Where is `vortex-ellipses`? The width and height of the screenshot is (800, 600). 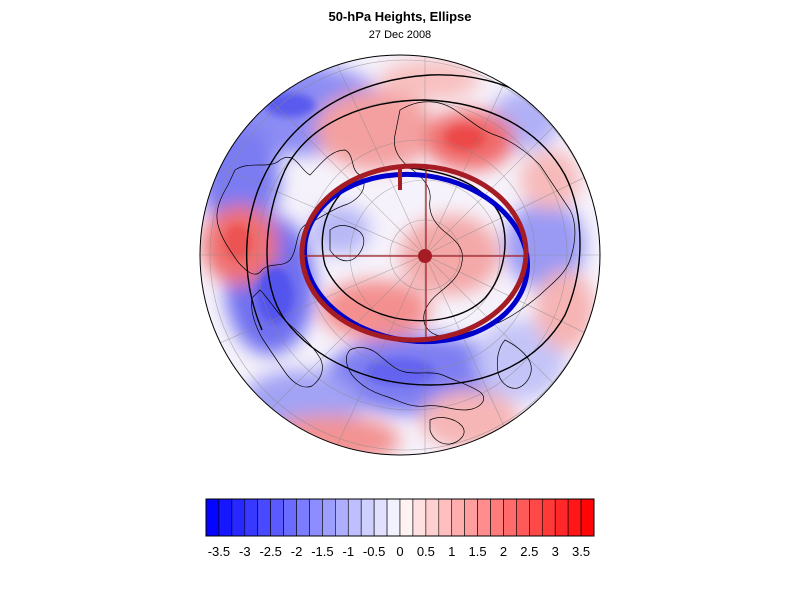
vortex-ellipses is located at coordinates (415, 254).